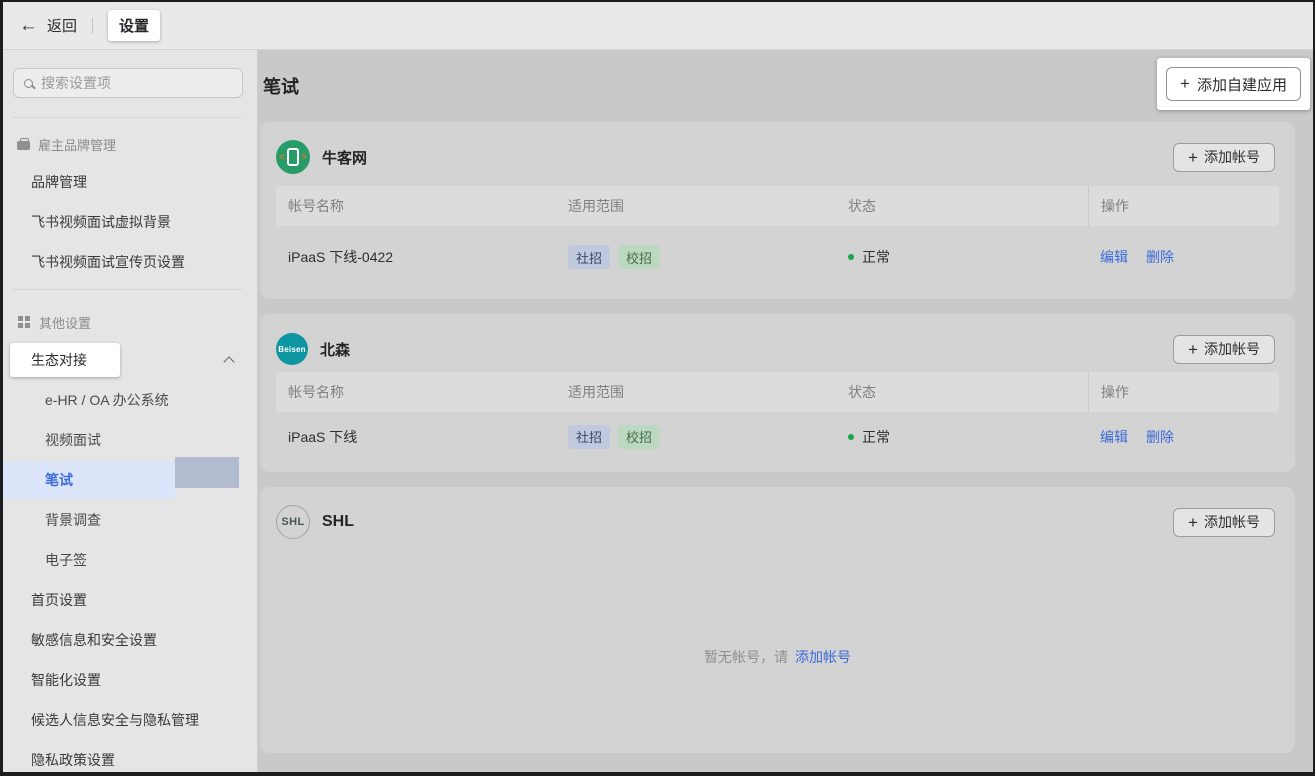  What do you see at coordinates (293, 522) in the screenshot?
I see `shl-icon: SHL` at bounding box center [293, 522].